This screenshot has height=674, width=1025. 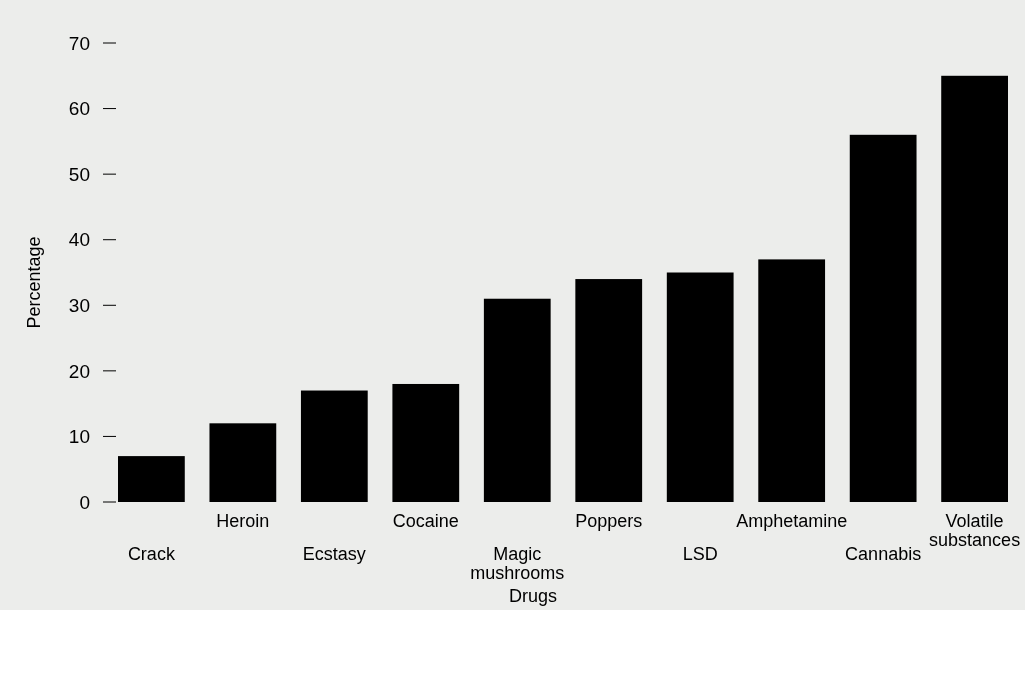 I want to click on y-tick-label: 20, so click(x=79, y=371).